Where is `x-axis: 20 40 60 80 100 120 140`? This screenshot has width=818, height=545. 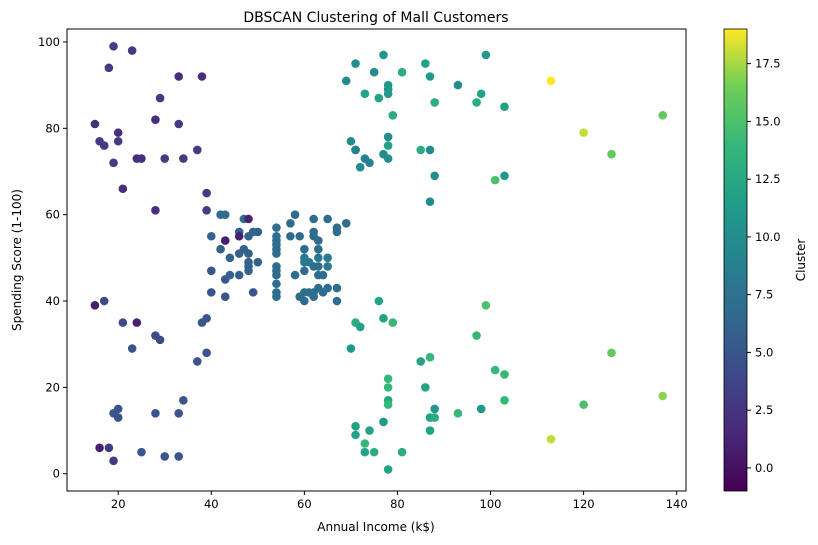 x-axis: 20 40 60 80 100 120 140 is located at coordinates (399, 501).